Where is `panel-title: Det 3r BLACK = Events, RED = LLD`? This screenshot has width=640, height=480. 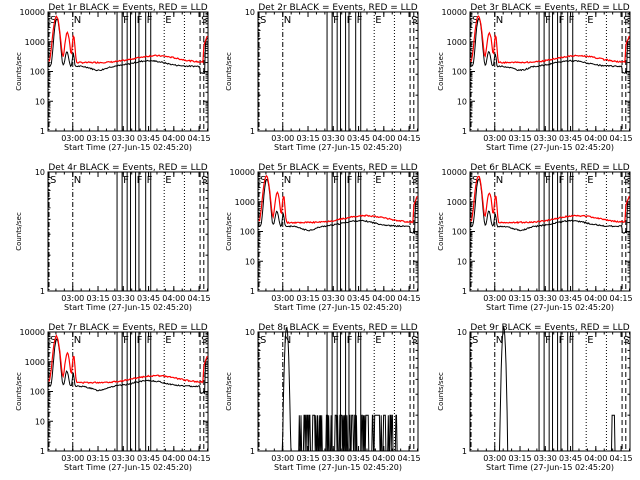 panel-title: Det 3r BLACK = Events, RED = LLD is located at coordinates (549, 8).